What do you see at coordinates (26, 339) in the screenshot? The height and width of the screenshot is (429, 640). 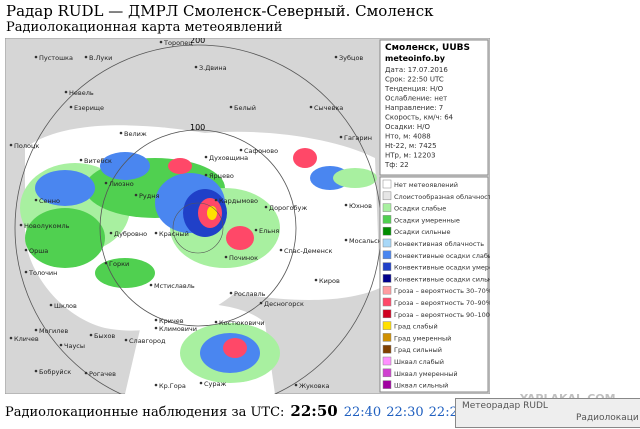 I see `city-label: Кличев` at bounding box center [26, 339].